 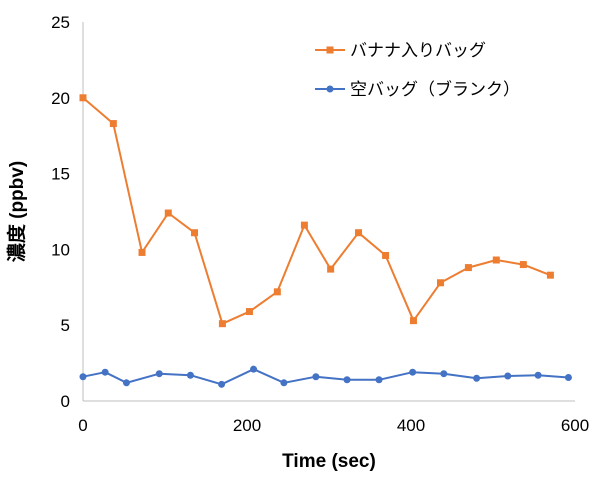 I want to click on series-line, so click(x=325, y=377).